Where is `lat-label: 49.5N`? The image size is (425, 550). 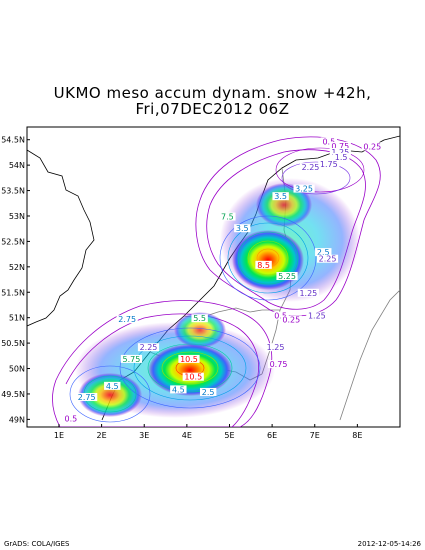 lat-label: 49.5N is located at coordinates (13, 394).